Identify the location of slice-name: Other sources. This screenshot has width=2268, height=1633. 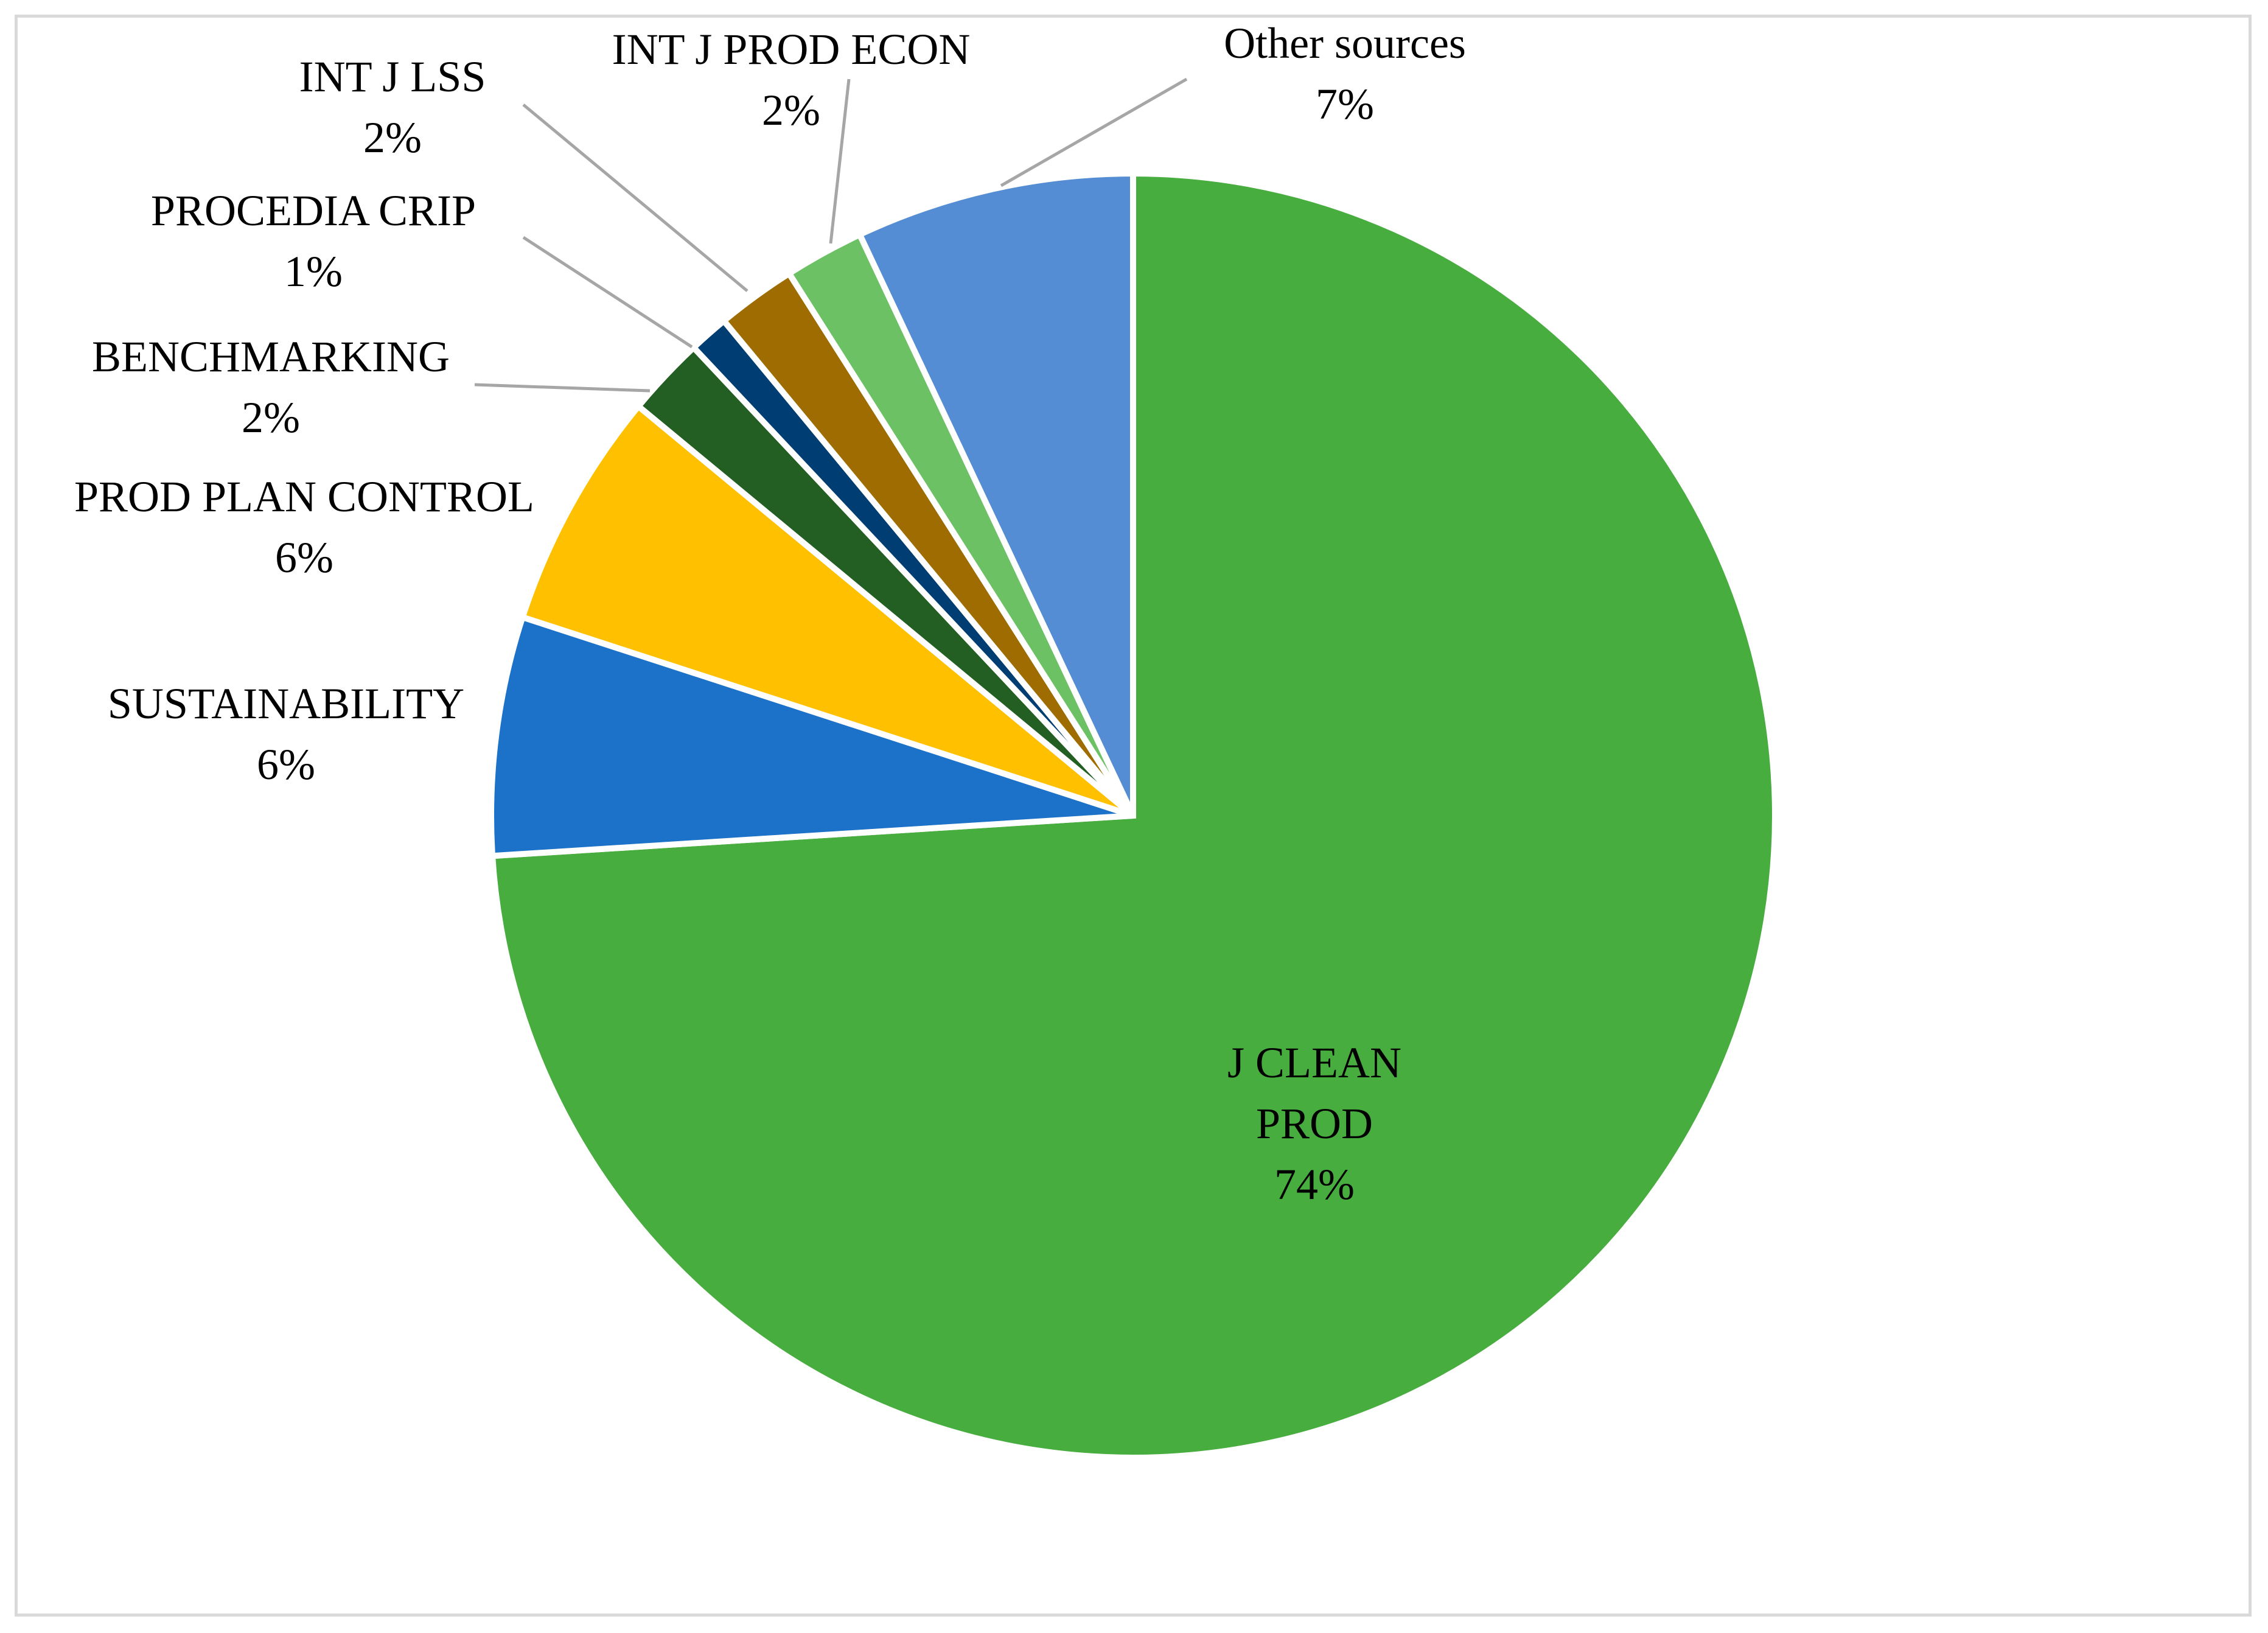
(1345, 43).